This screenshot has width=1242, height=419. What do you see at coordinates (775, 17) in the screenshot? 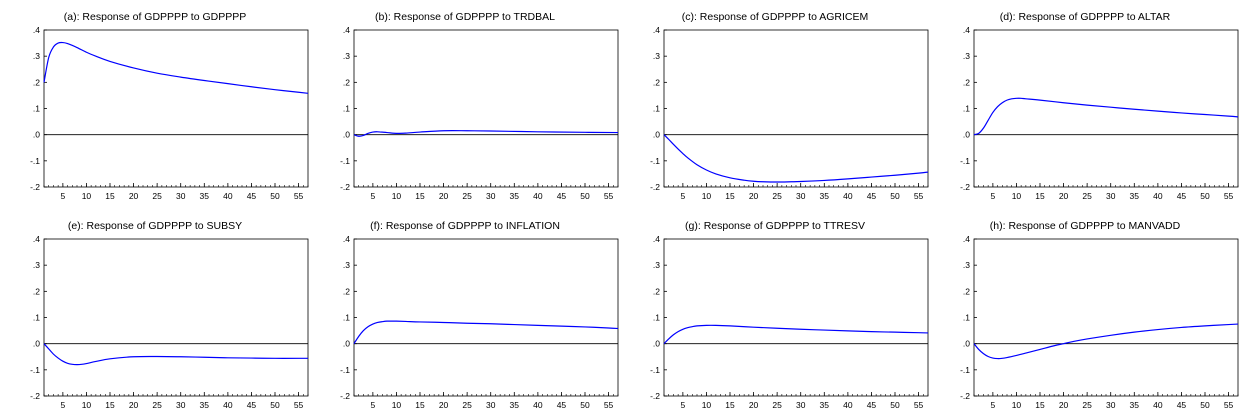
I see `panel-title: (c): Response of GDPPPP to AGRICEM` at bounding box center [775, 17].